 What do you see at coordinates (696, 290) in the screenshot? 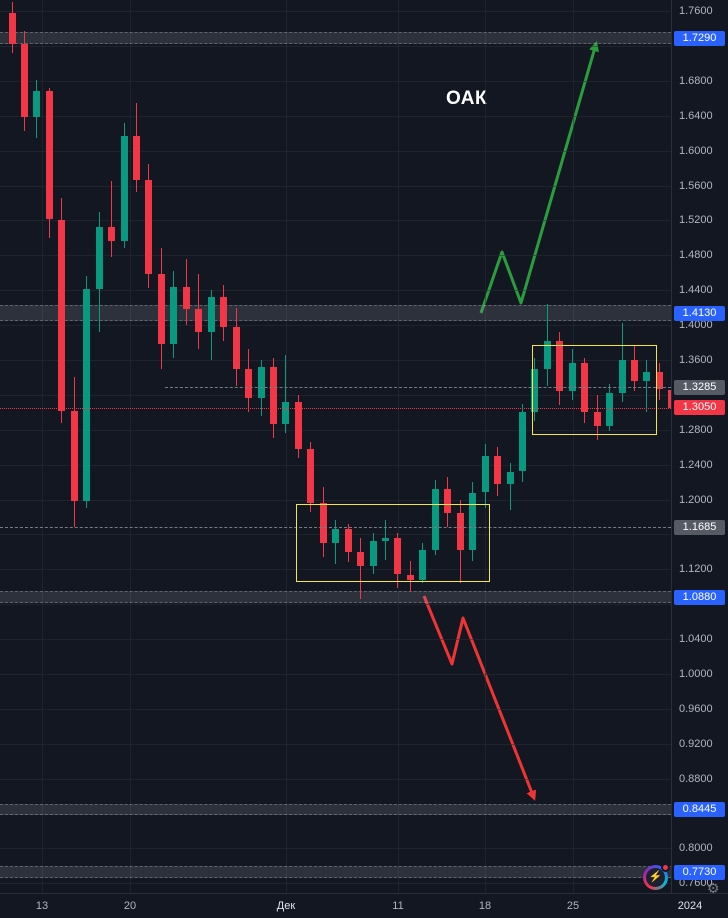
I see `price-tick-label: 1.4400` at bounding box center [696, 290].